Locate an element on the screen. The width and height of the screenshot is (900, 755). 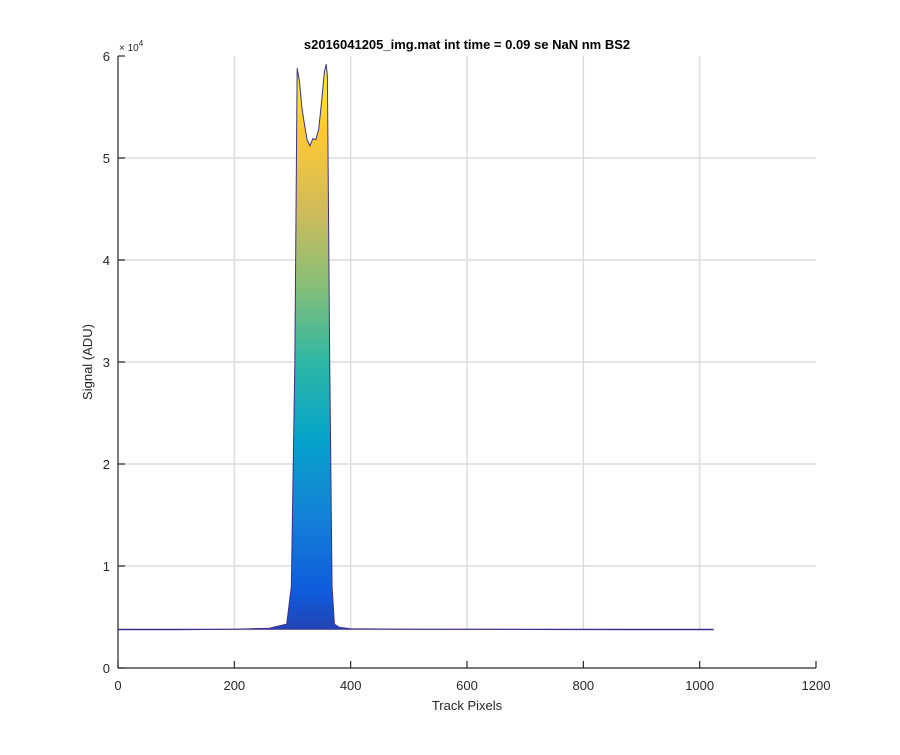
y-tick-label: 4 is located at coordinates (106, 260).